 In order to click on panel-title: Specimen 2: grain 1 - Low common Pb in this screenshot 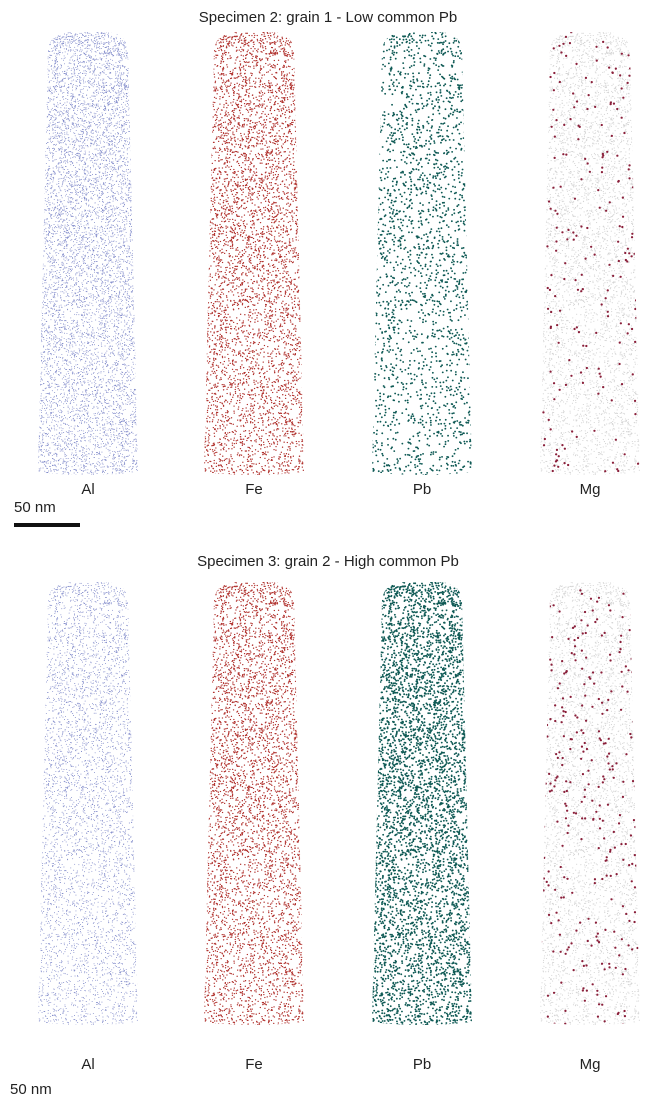, I will do `click(328, 17)`.